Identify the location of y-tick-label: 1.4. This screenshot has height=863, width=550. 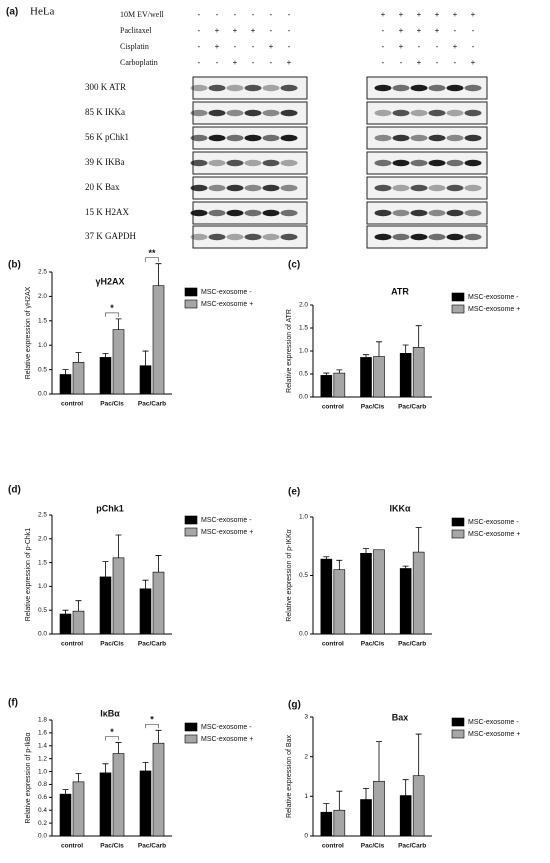
(42, 745).